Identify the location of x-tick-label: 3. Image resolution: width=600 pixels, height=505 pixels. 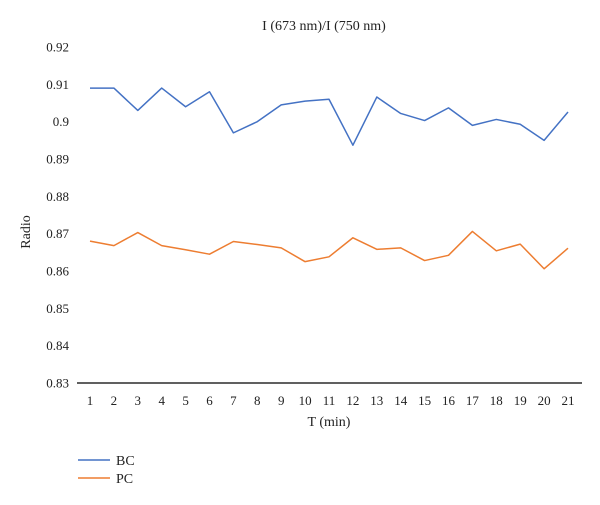
(138, 400).